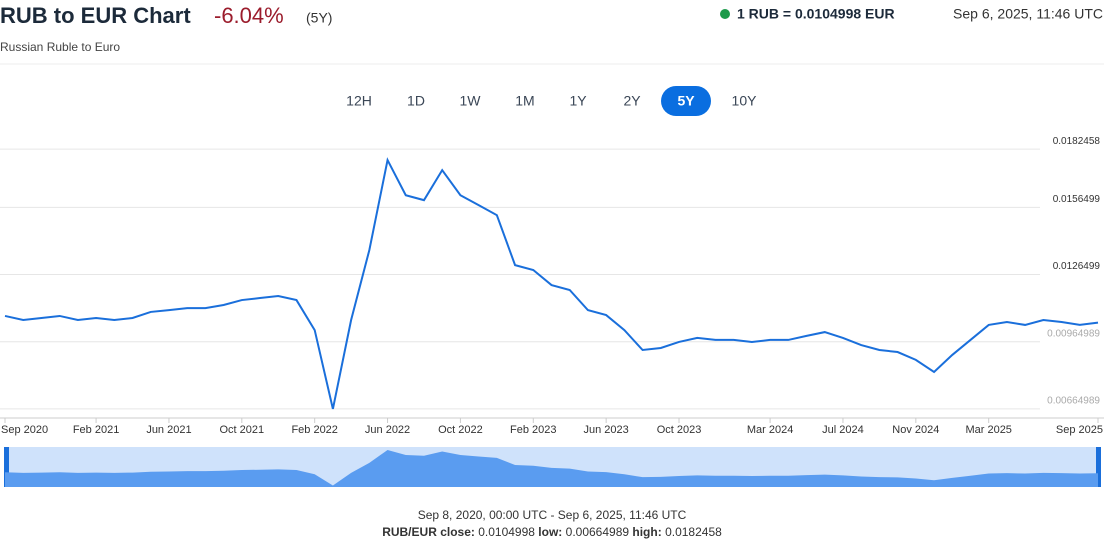  Describe the element at coordinates (745, 101) in the screenshot. I see `range-button: 10Y` at that location.